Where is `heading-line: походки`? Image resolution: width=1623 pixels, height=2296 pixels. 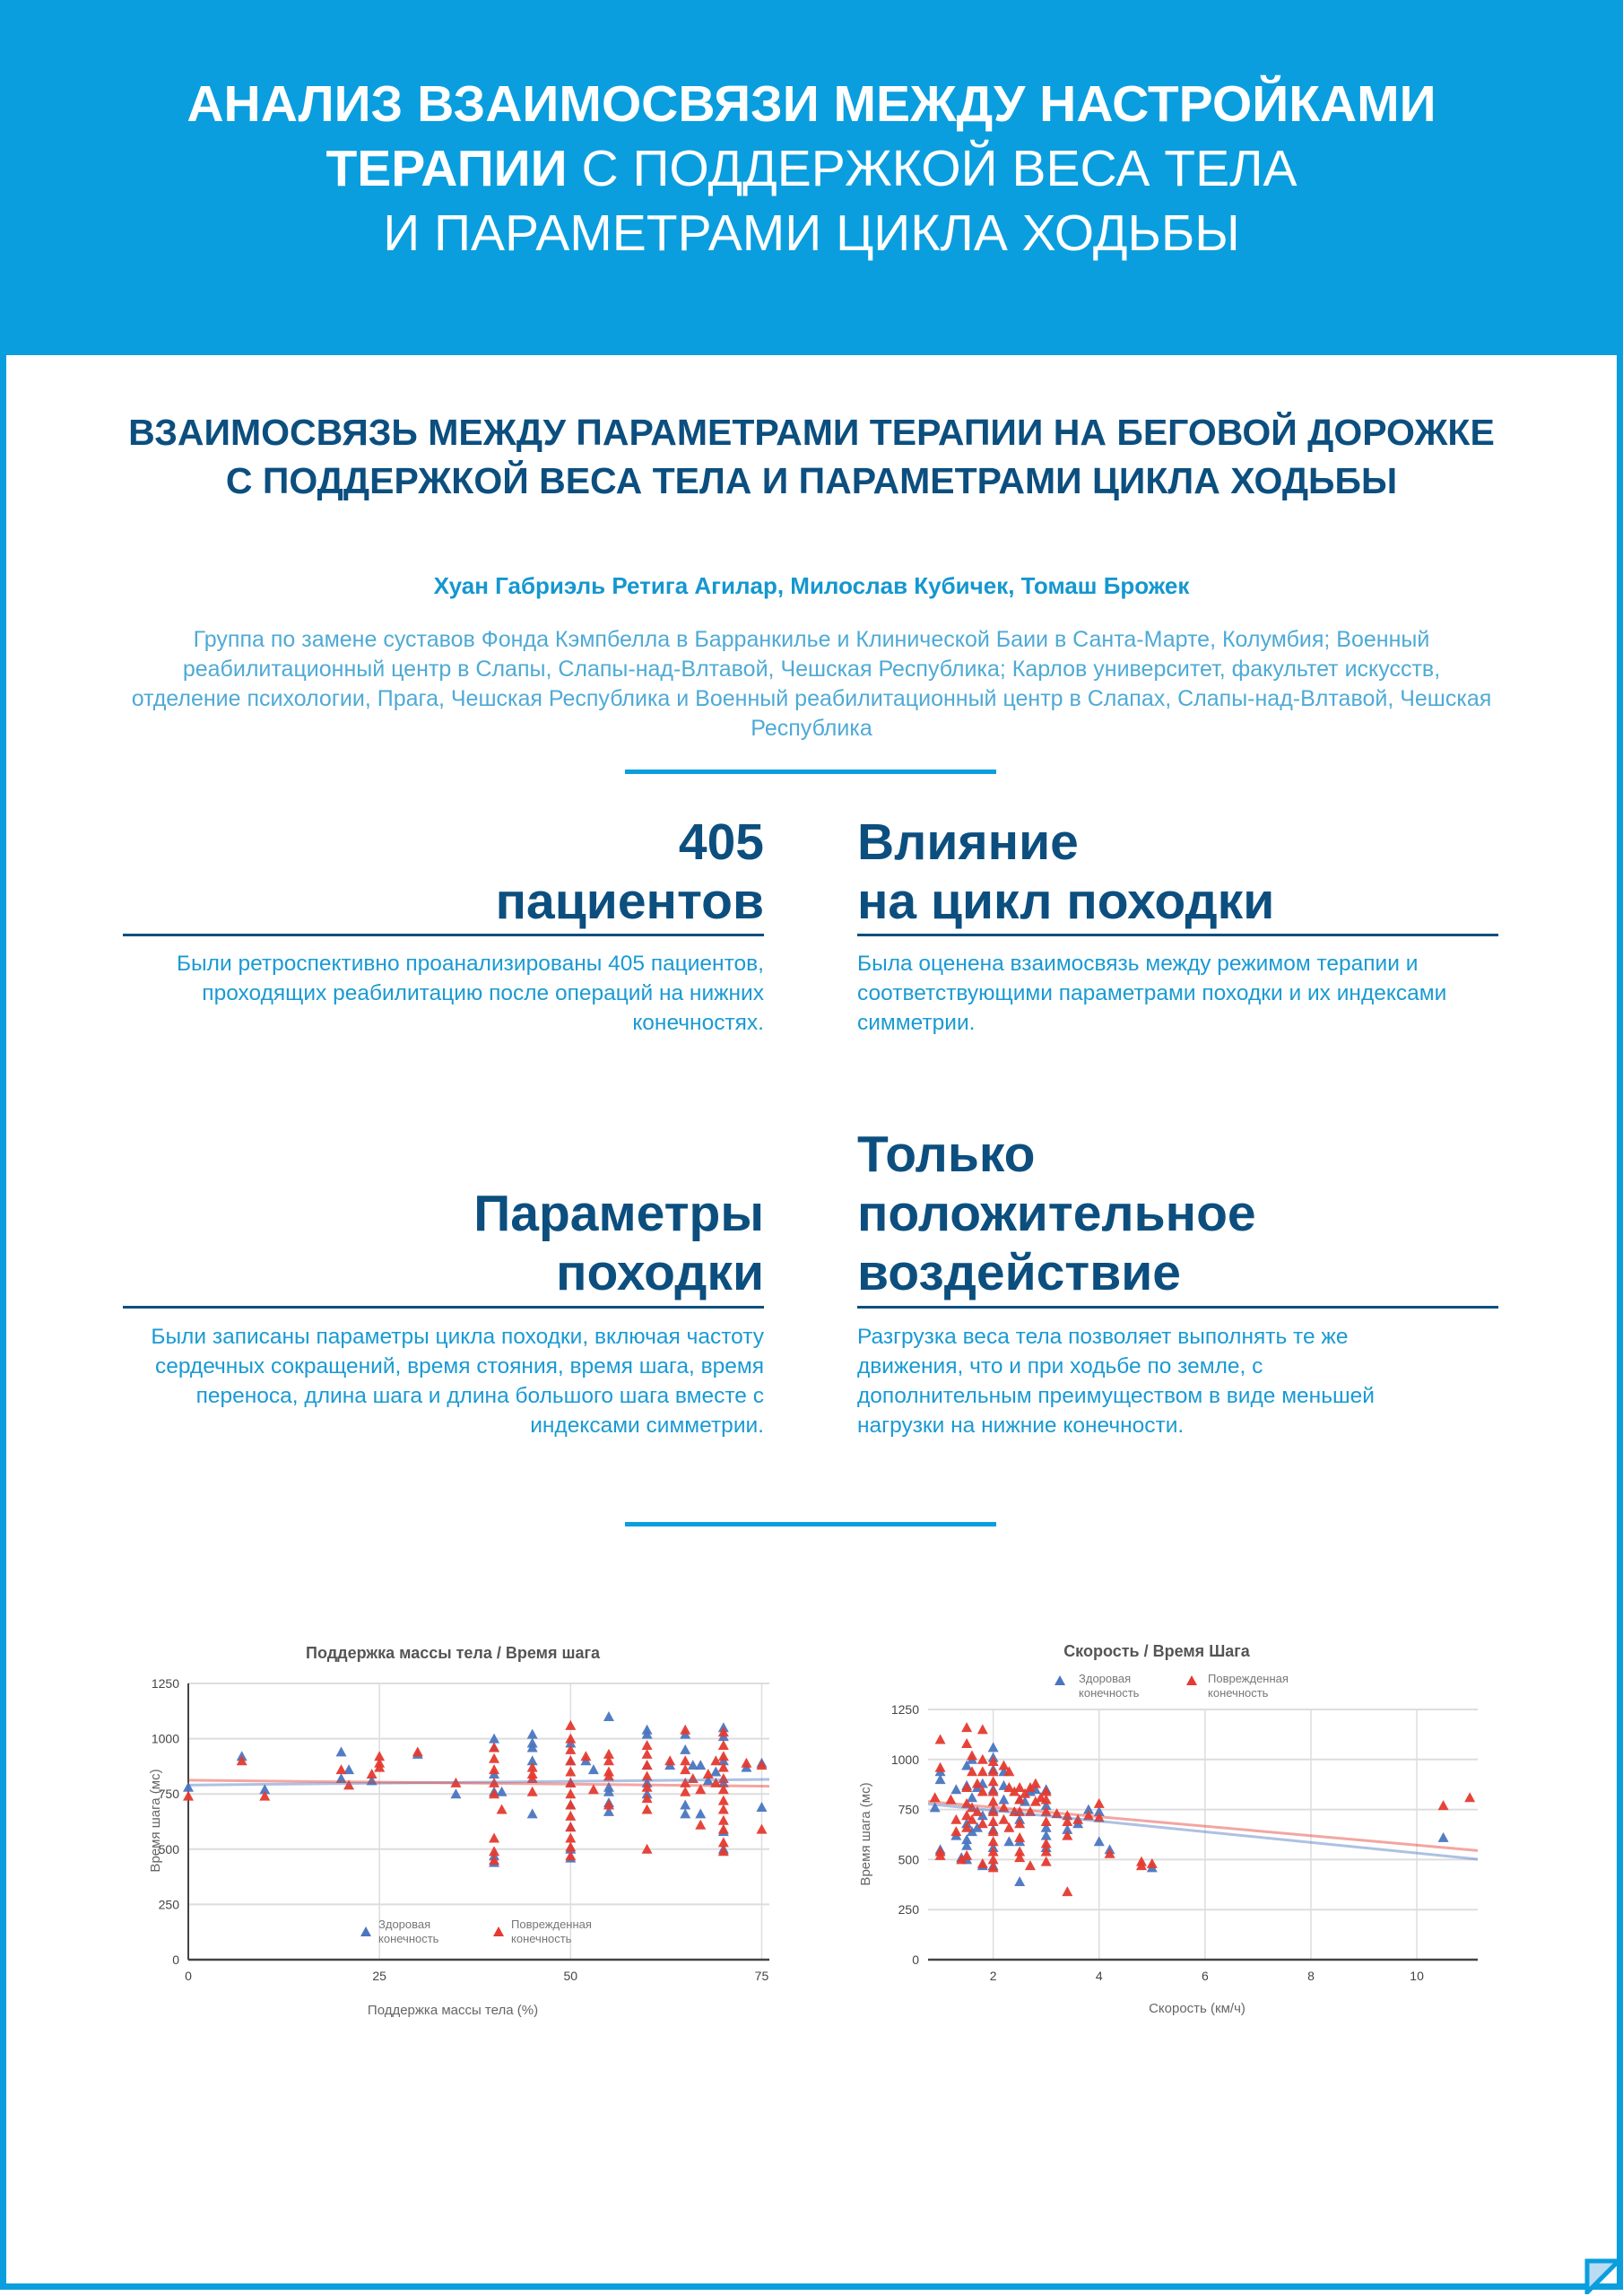
heading-line: походки is located at coordinates (660, 1272).